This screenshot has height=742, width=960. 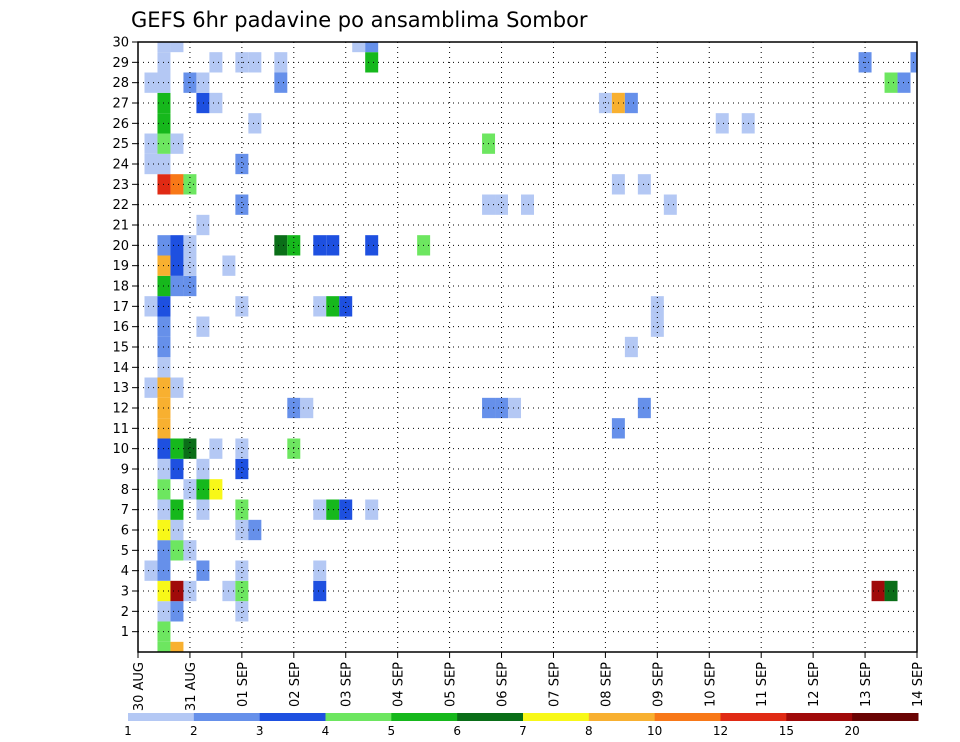 What do you see at coordinates (125, 490) in the screenshot?
I see `y-tick-label: 8` at bounding box center [125, 490].